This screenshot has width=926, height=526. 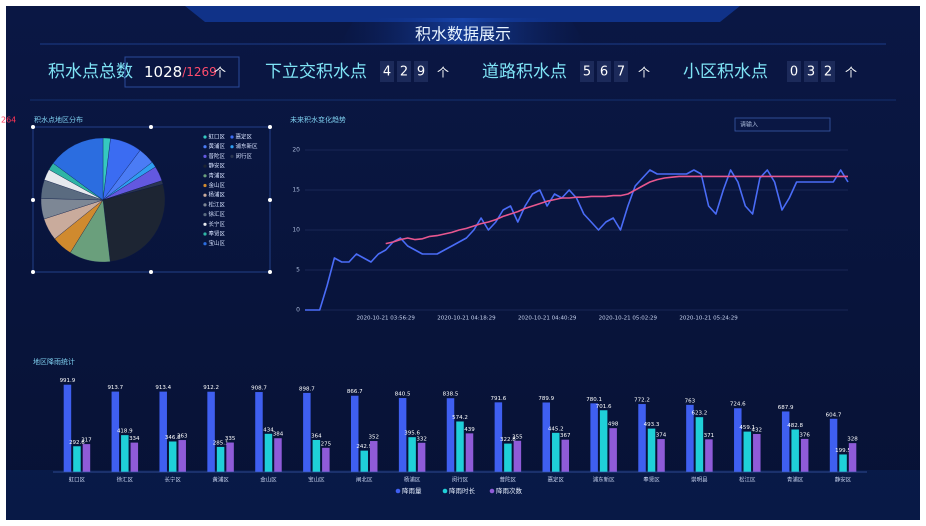 I want to click on input-placeholder: 请输入, so click(x=749, y=125).